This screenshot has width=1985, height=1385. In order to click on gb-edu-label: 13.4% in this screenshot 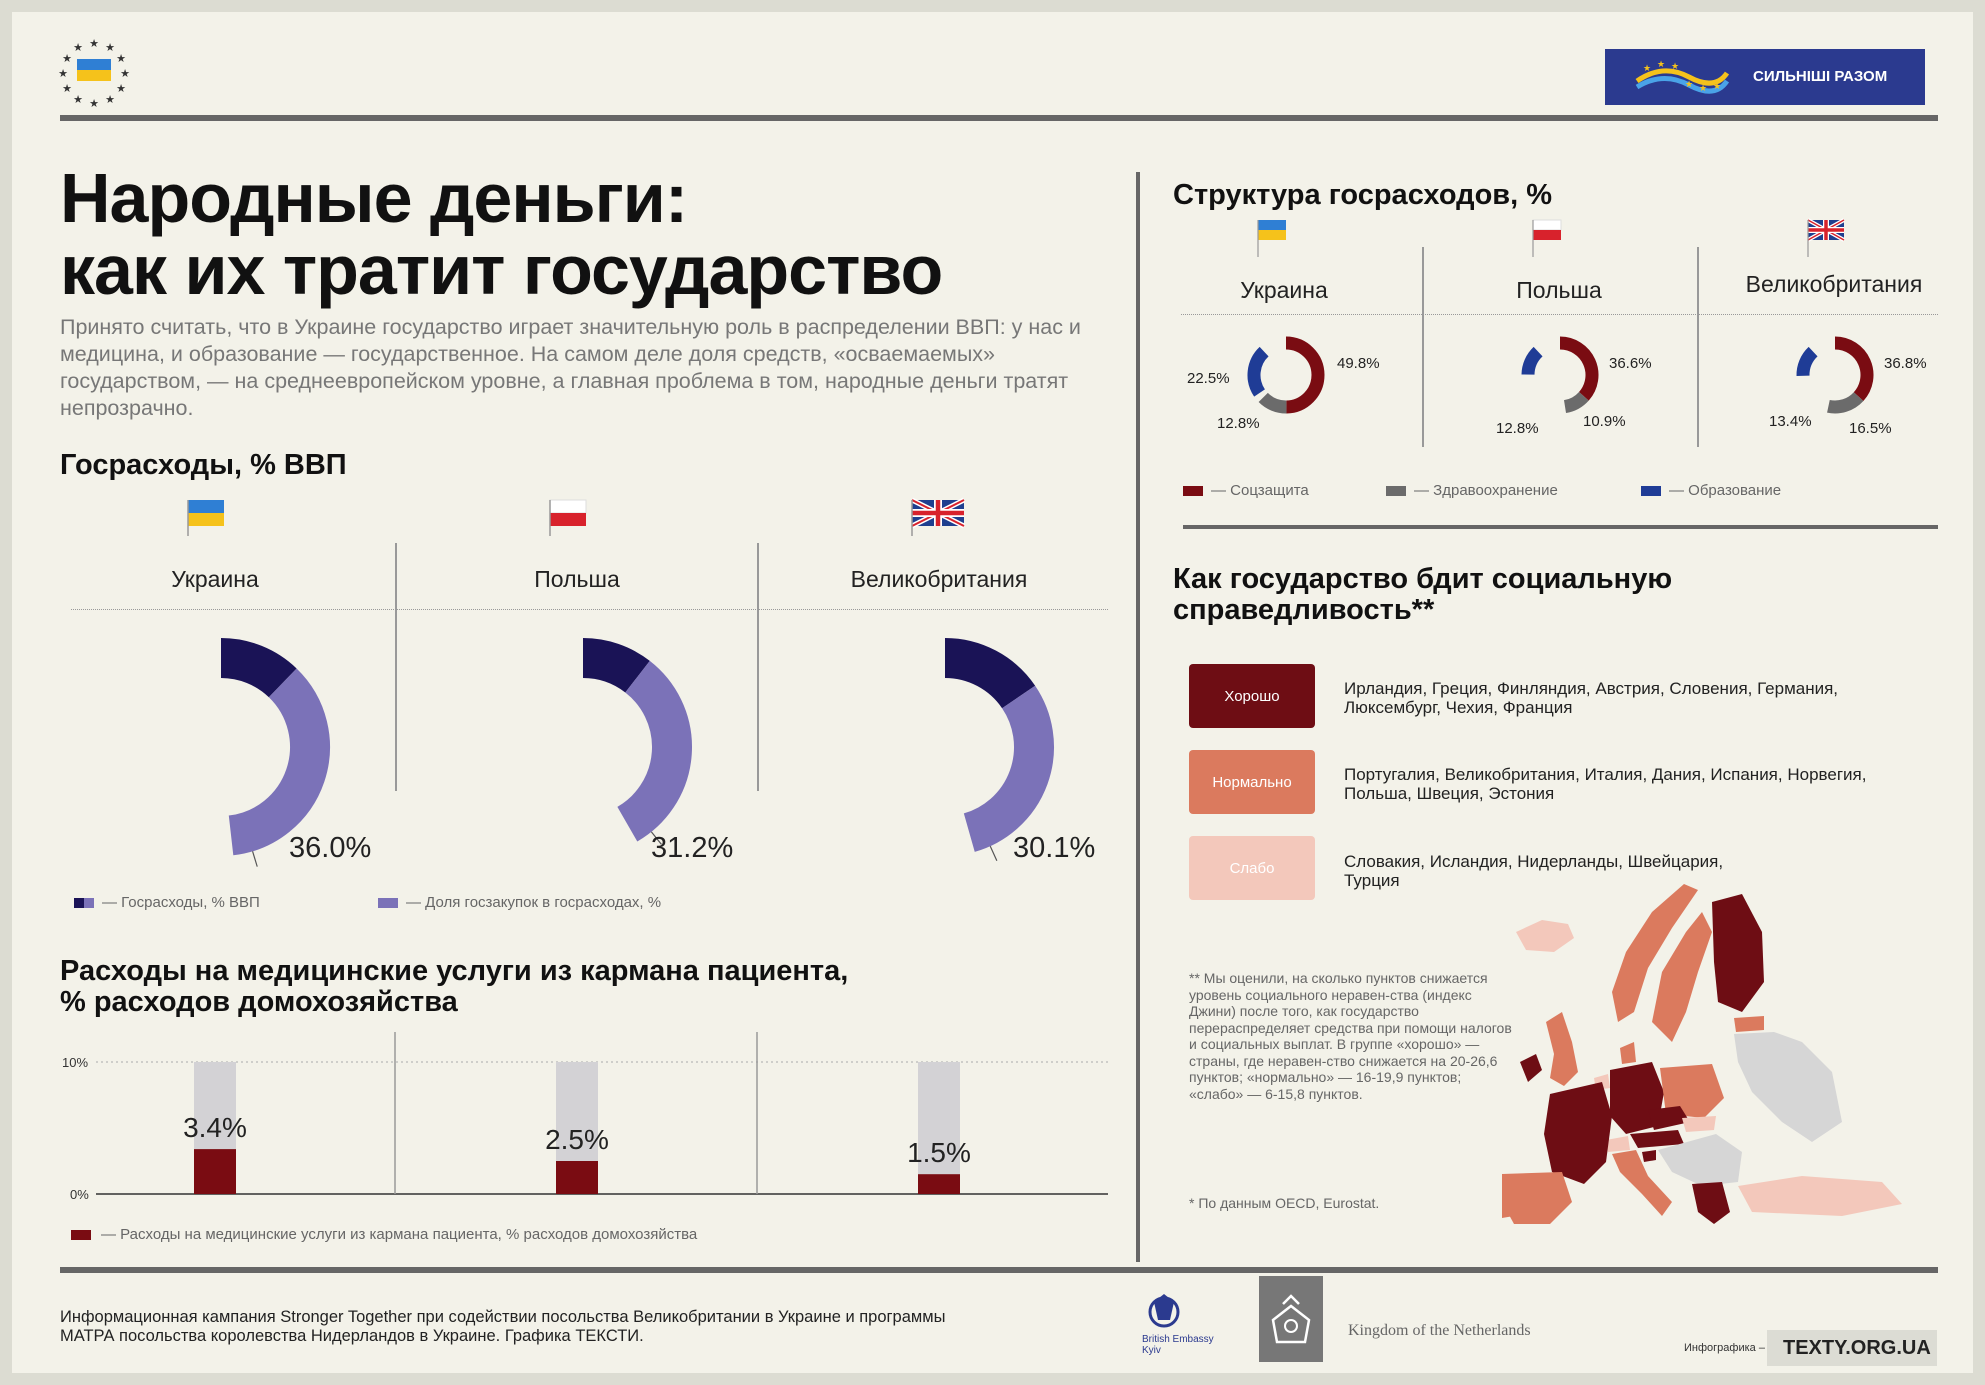, I will do `click(1790, 421)`.